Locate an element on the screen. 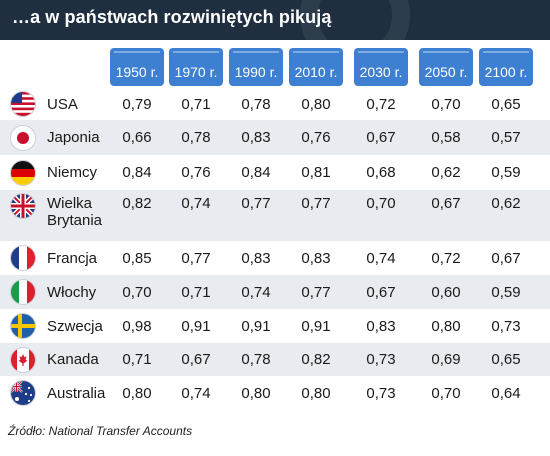  table-cell: 0,79 is located at coordinates (137, 104).